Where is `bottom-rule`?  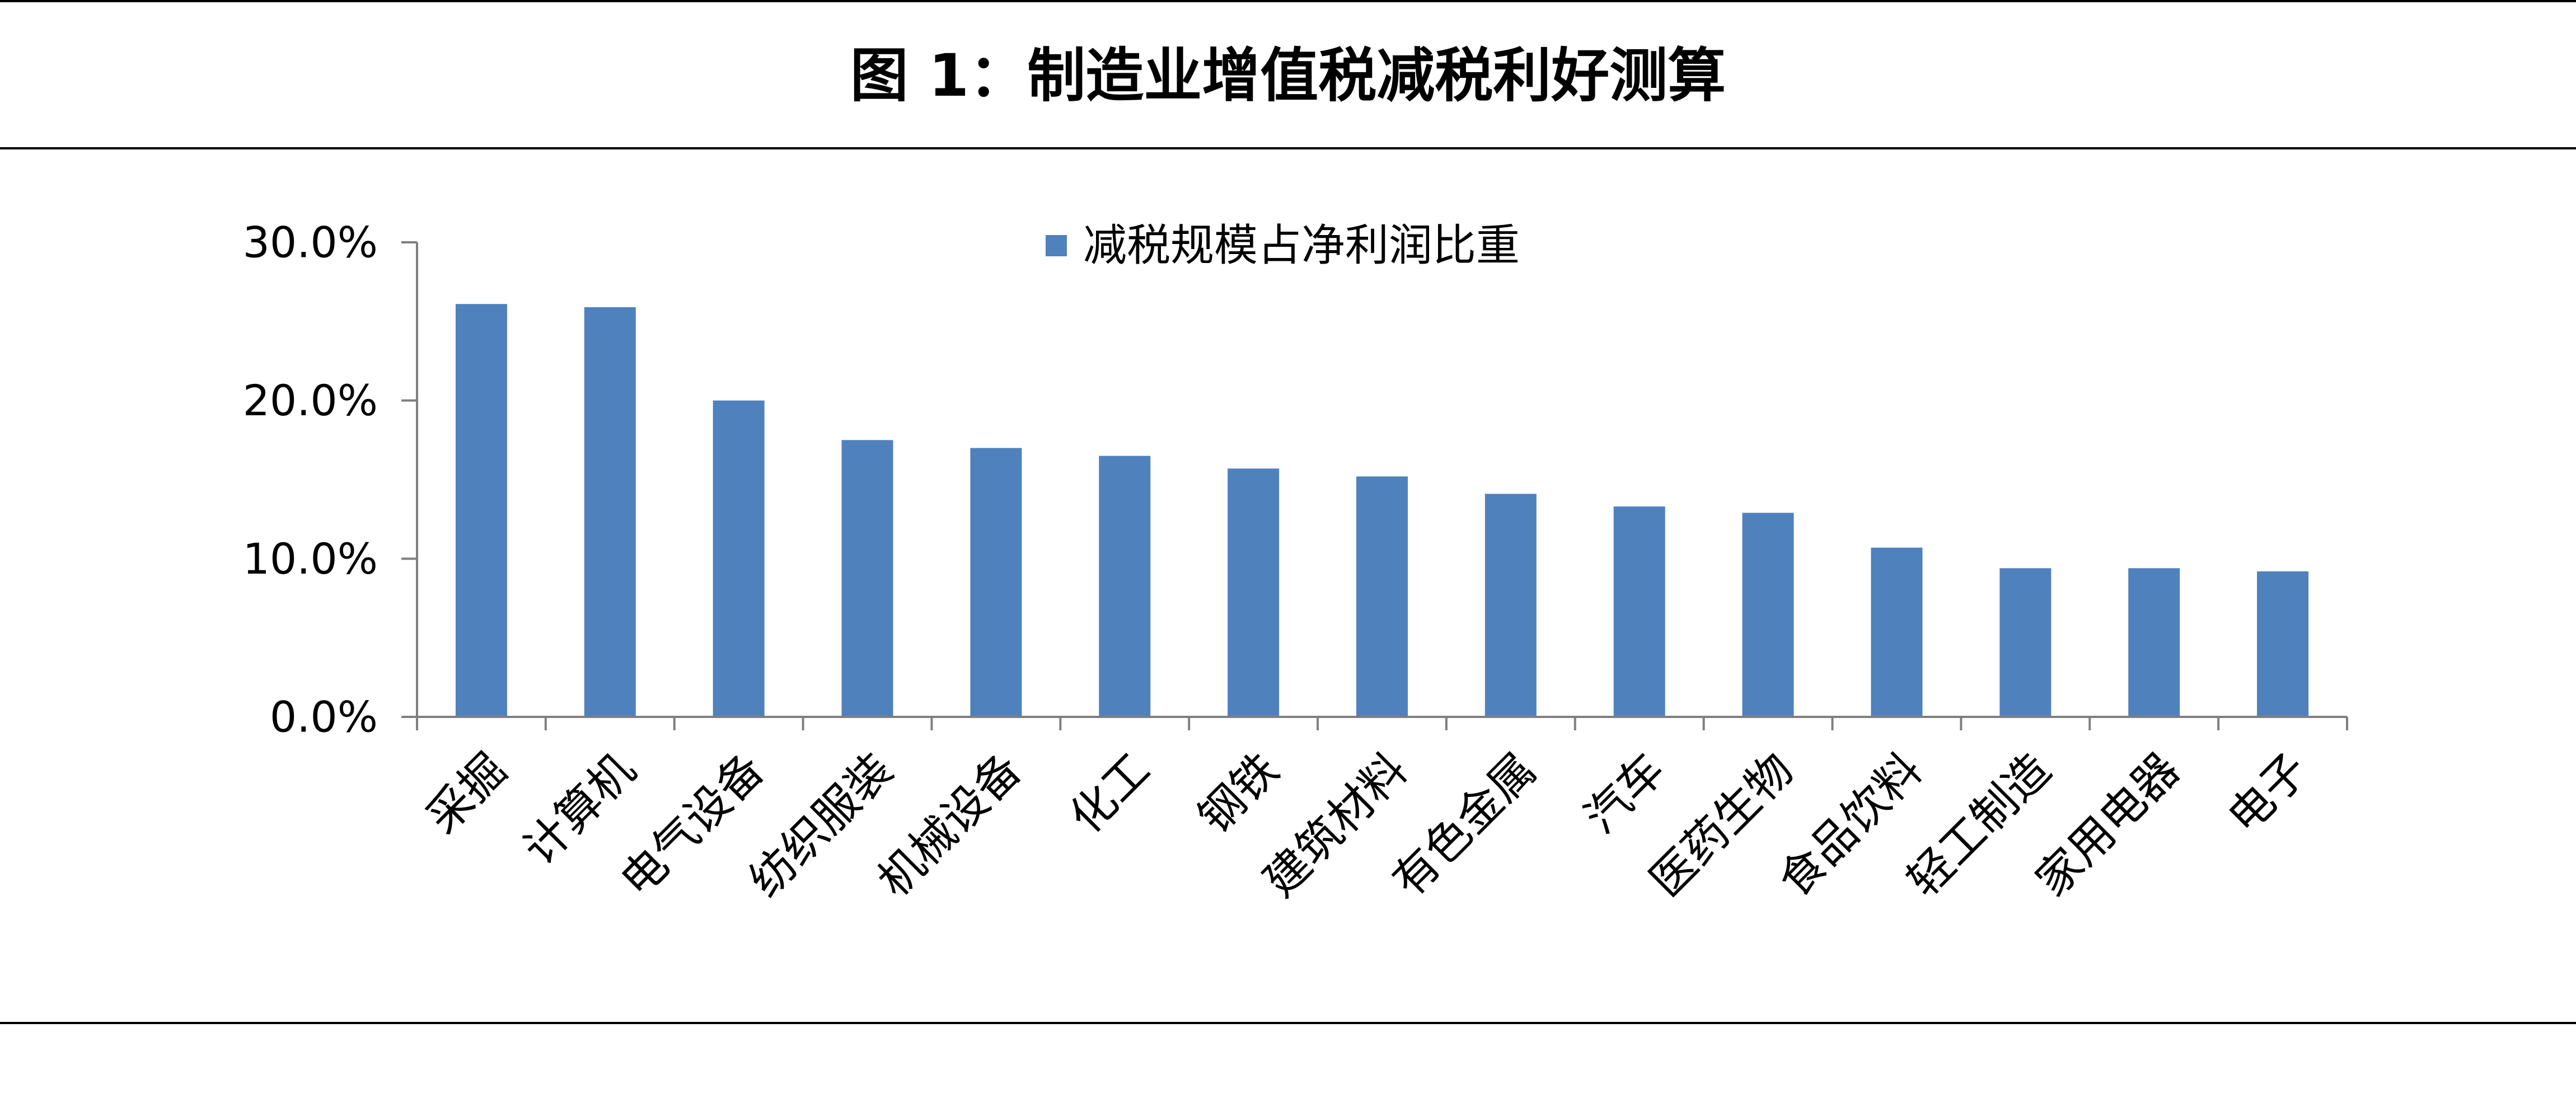 bottom-rule is located at coordinates (1288, 1023).